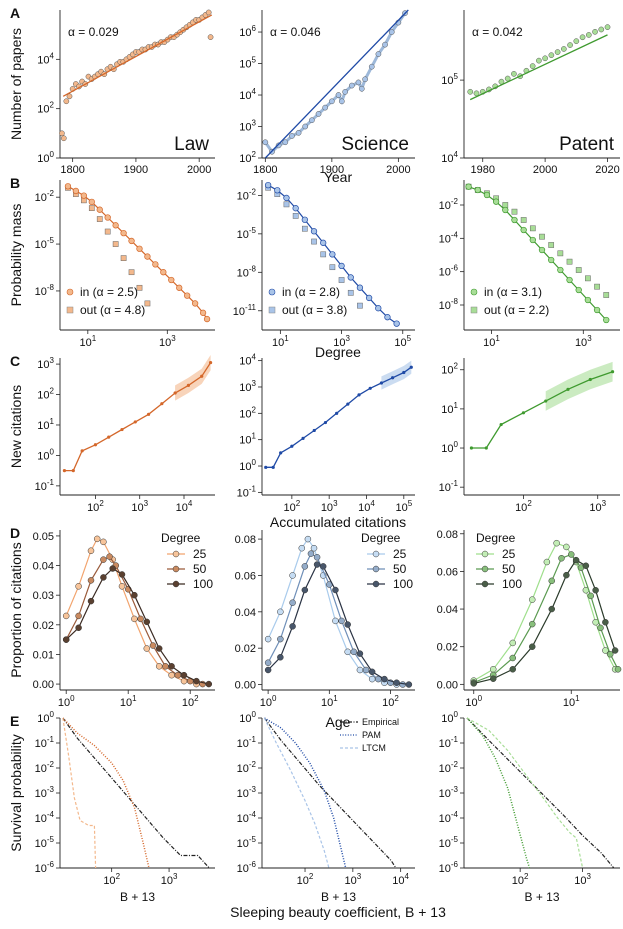  I want to click on alpha-annotation: α = 0.029, so click(93, 32).